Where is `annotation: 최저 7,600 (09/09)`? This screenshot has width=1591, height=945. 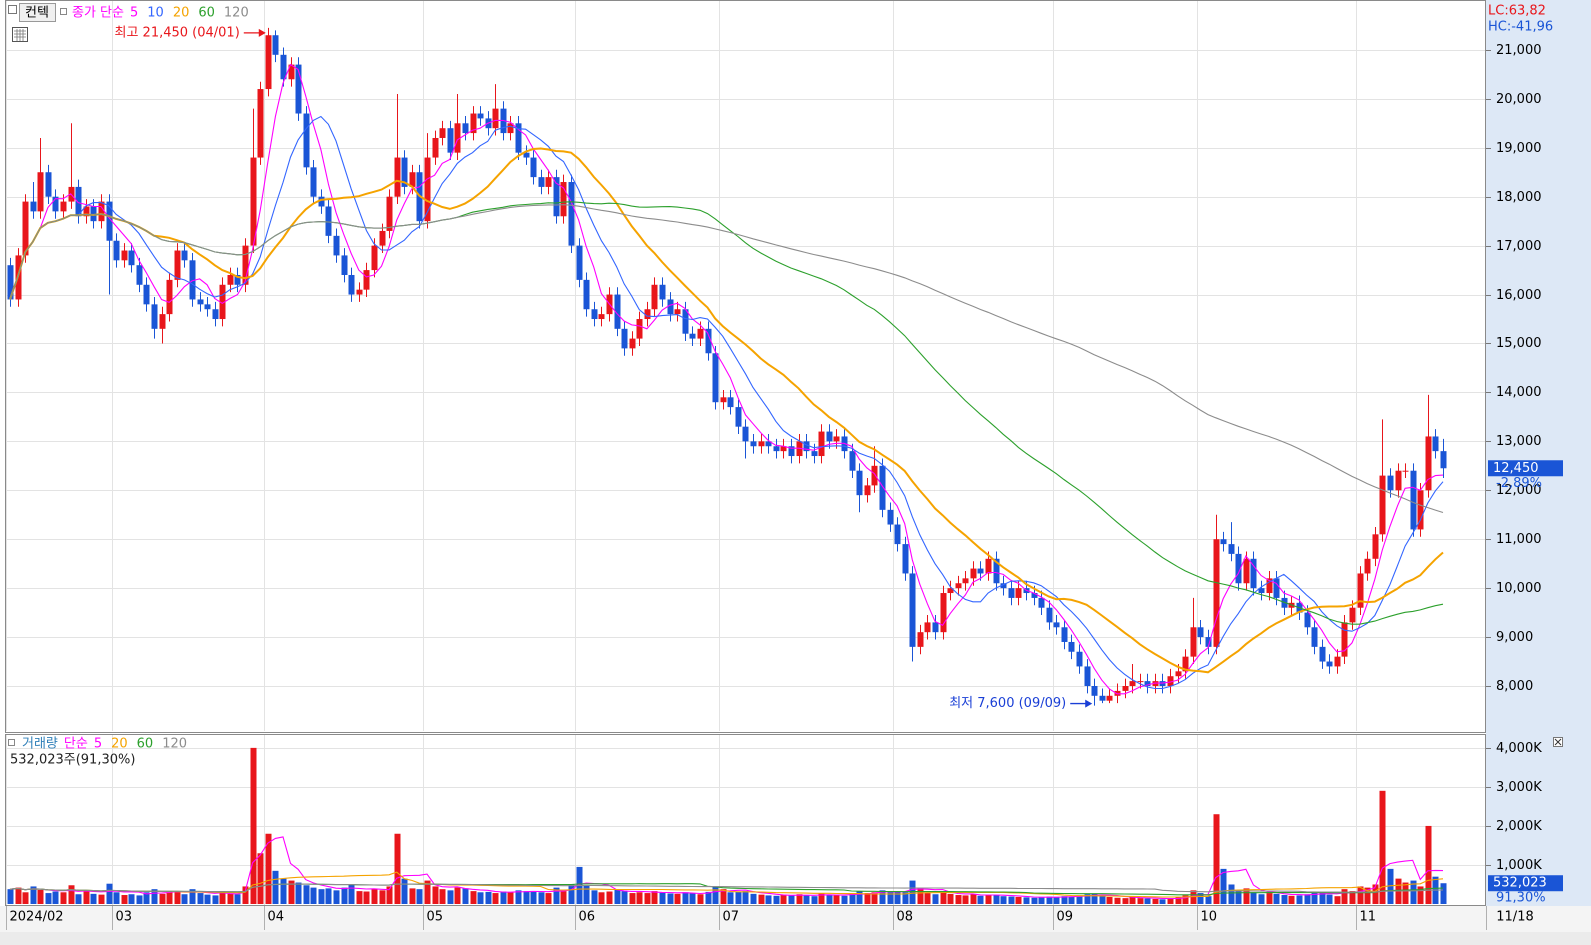 annotation: 최저 7,600 (09/09) is located at coordinates (1007, 703).